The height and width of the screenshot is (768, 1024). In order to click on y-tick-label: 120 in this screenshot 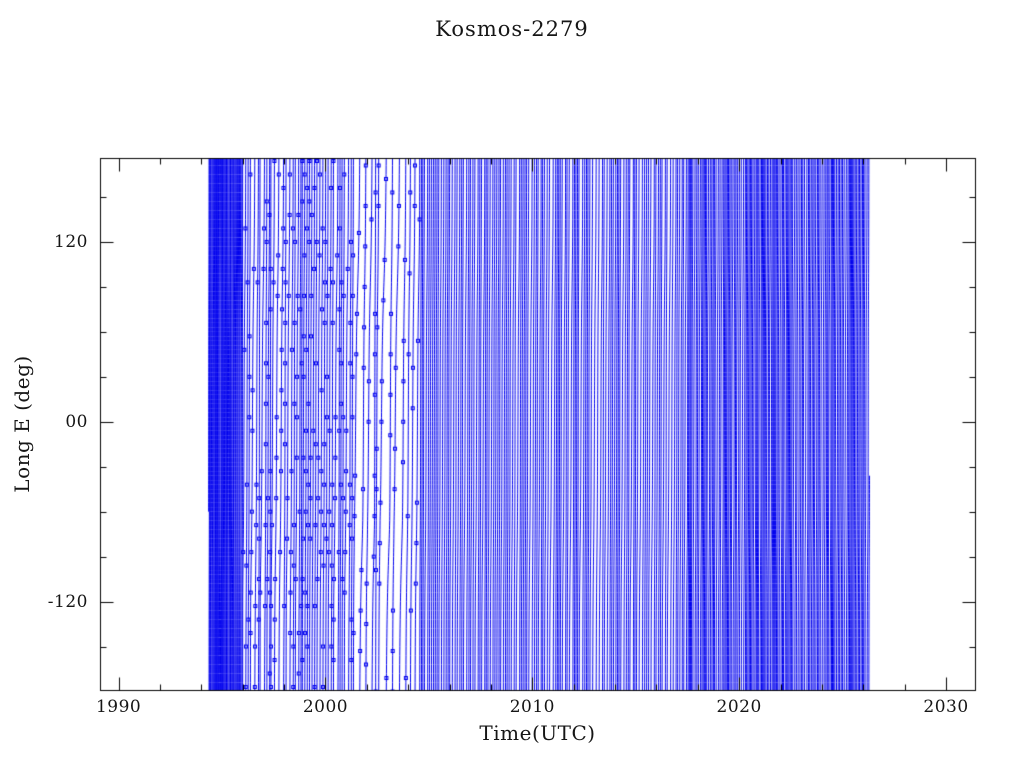, I will do `click(71, 241)`.